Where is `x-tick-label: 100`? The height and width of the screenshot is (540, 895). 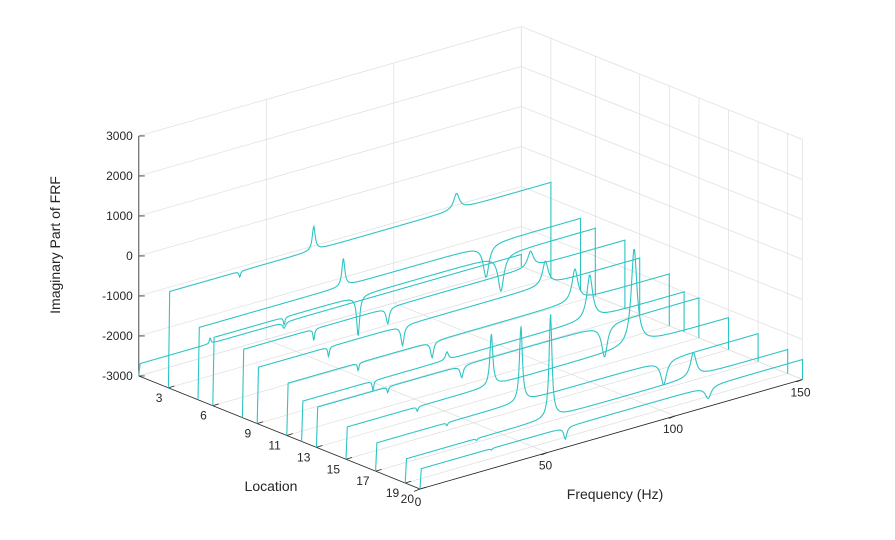 x-tick-label: 100 is located at coordinates (673, 429).